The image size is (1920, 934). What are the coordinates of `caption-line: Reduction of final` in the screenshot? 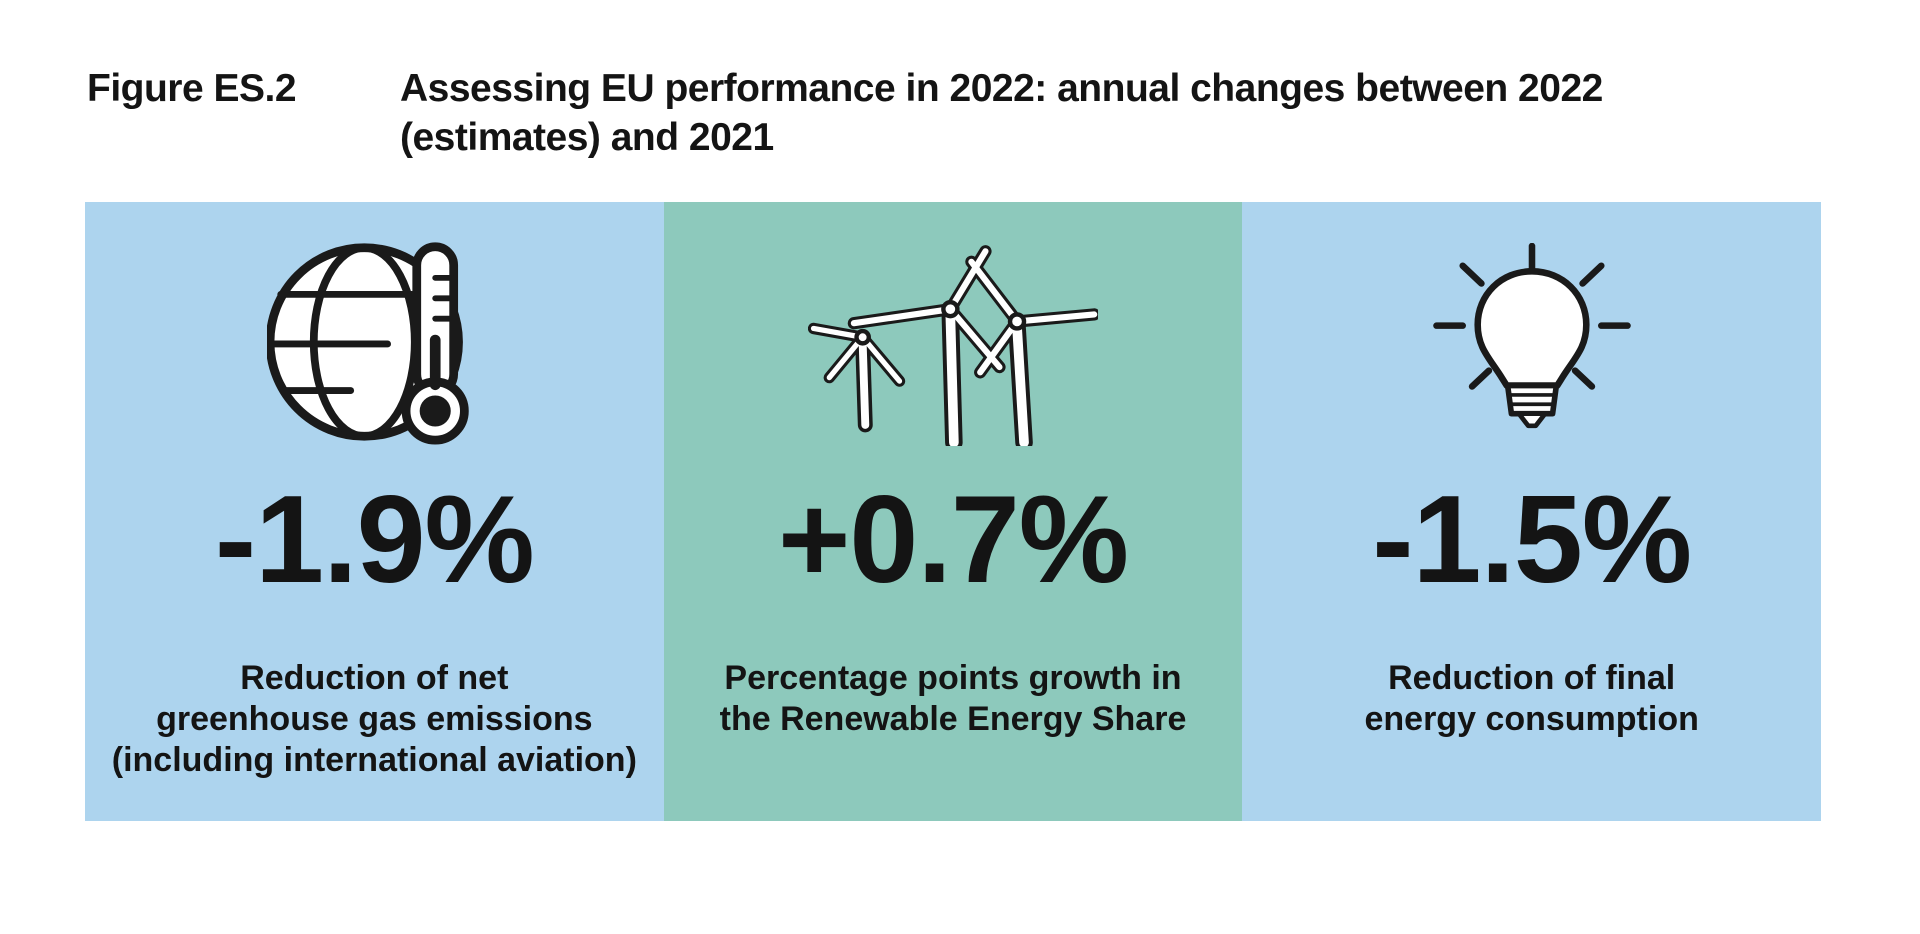 It's located at (1532, 678).